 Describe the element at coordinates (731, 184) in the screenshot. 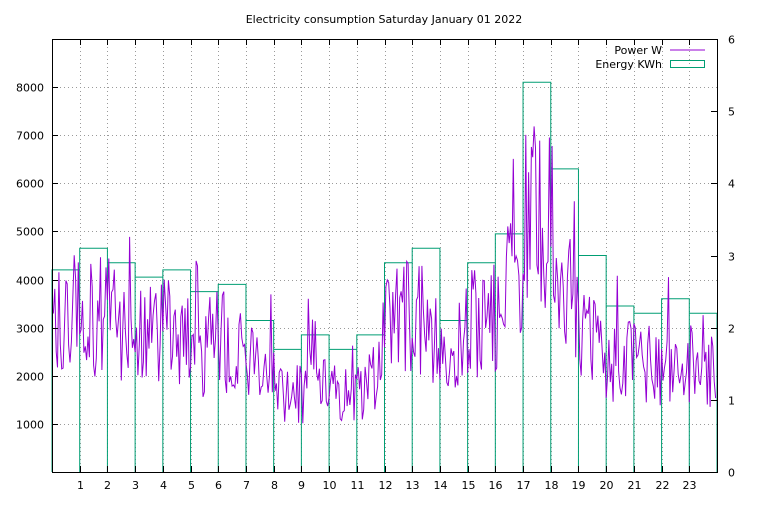

I see `y2-tick-label: 4` at that location.